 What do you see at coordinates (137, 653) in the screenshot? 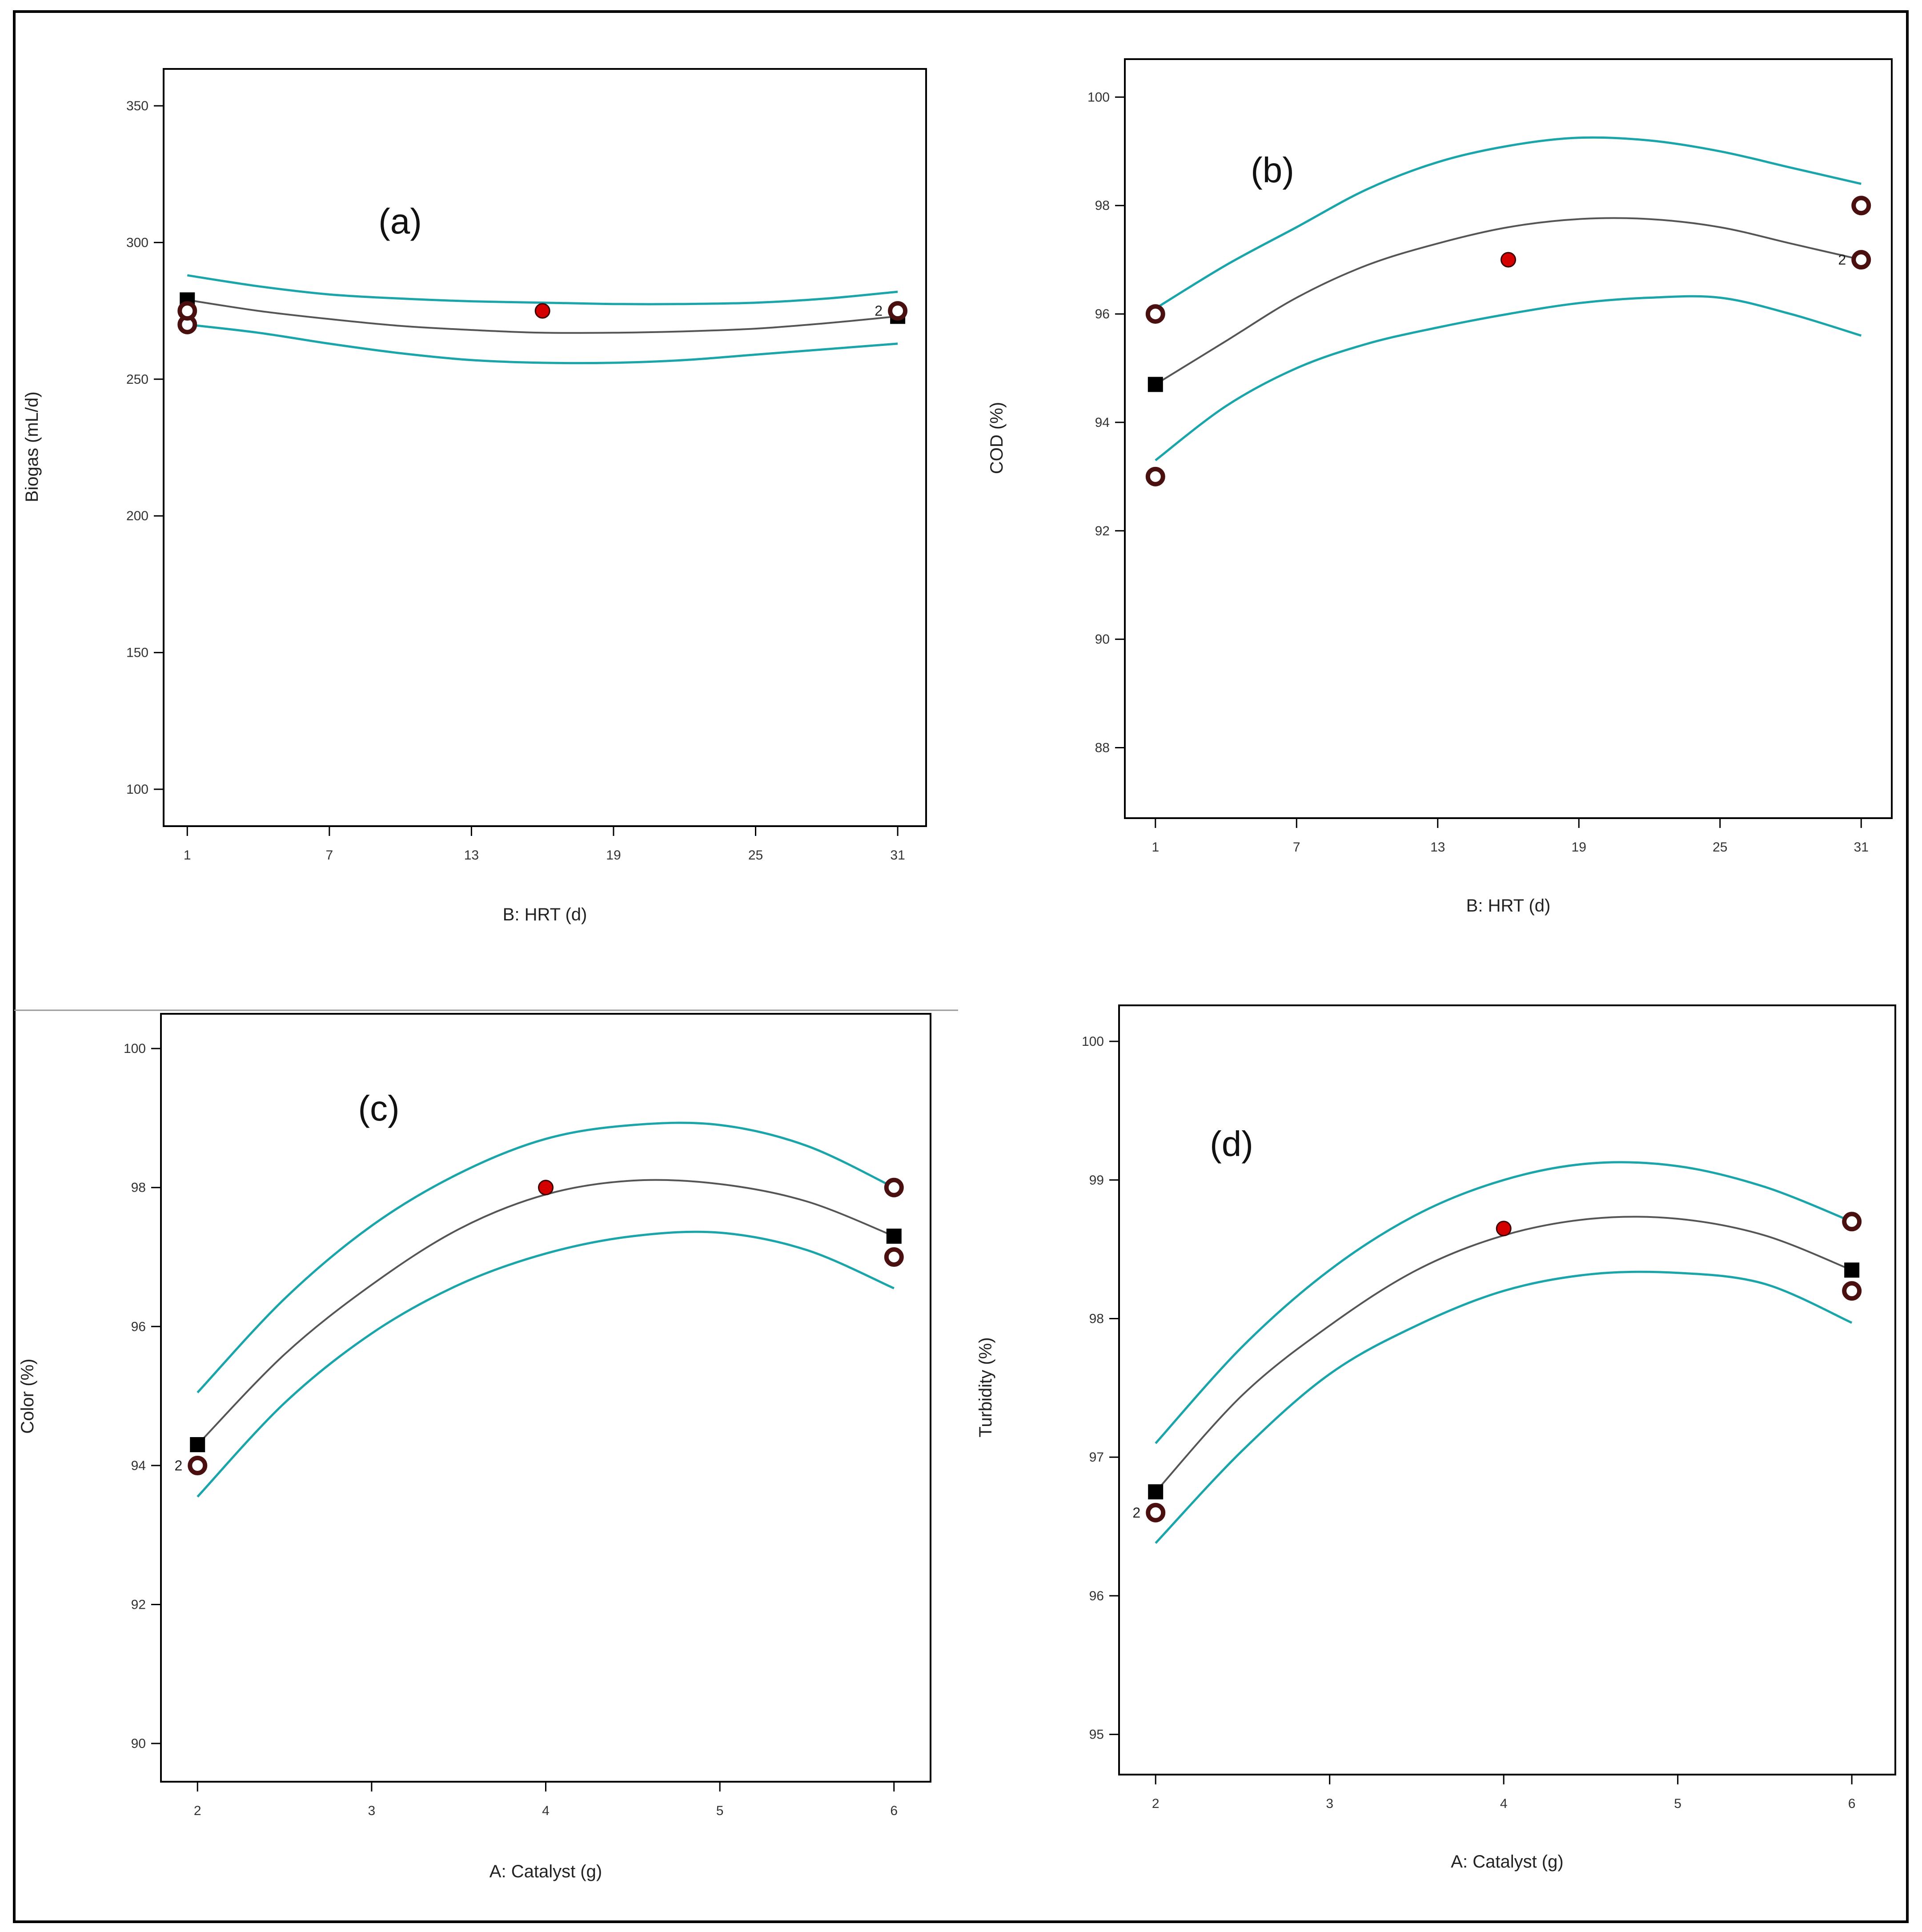
I see `y-tick-label: 150` at bounding box center [137, 653].